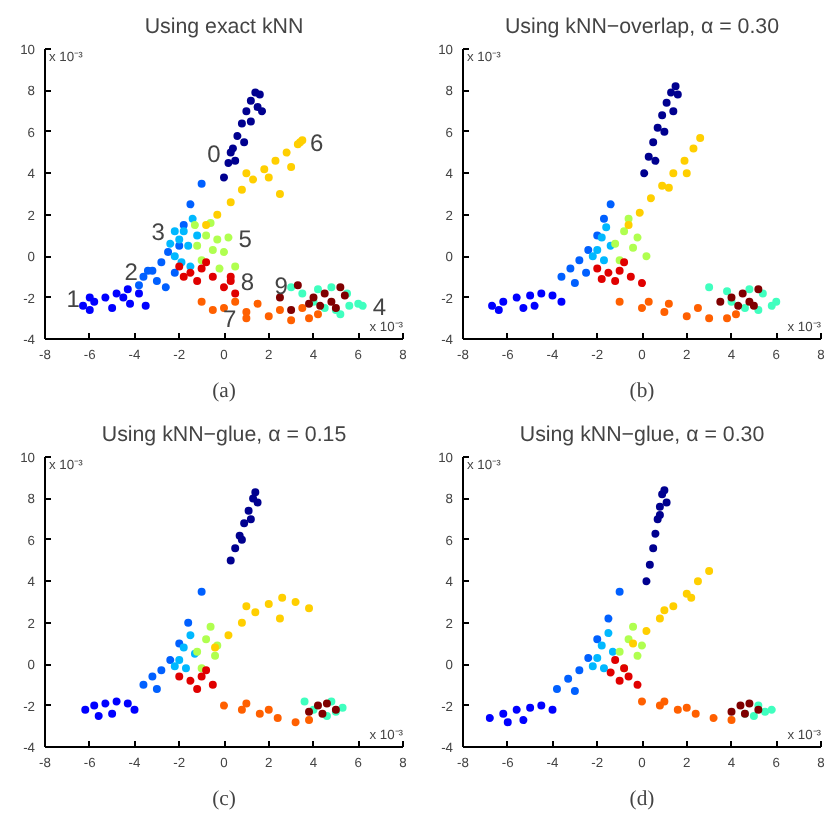 This screenshot has width=838, height=816. I want to click on series-label: 6, so click(317, 143).